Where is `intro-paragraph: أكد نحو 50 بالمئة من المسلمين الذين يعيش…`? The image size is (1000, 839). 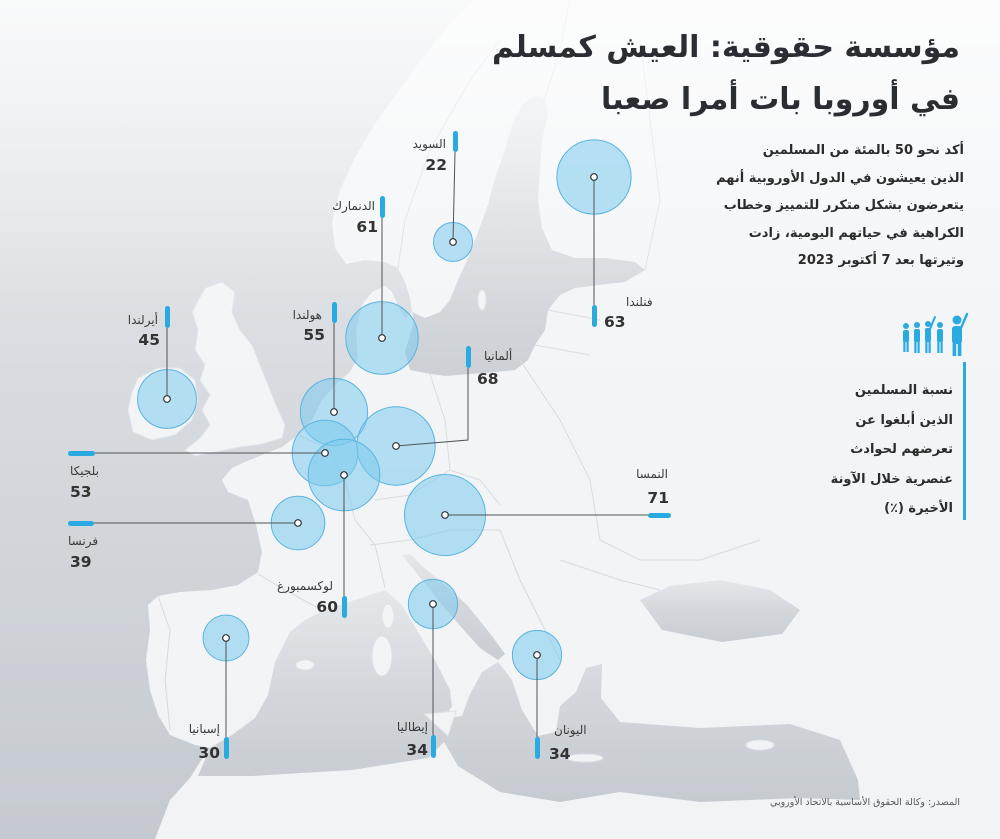 intro-paragraph: أكد نحو 50 بالمئة من المسلمين الذين يعيش… is located at coordinates (840, 206).